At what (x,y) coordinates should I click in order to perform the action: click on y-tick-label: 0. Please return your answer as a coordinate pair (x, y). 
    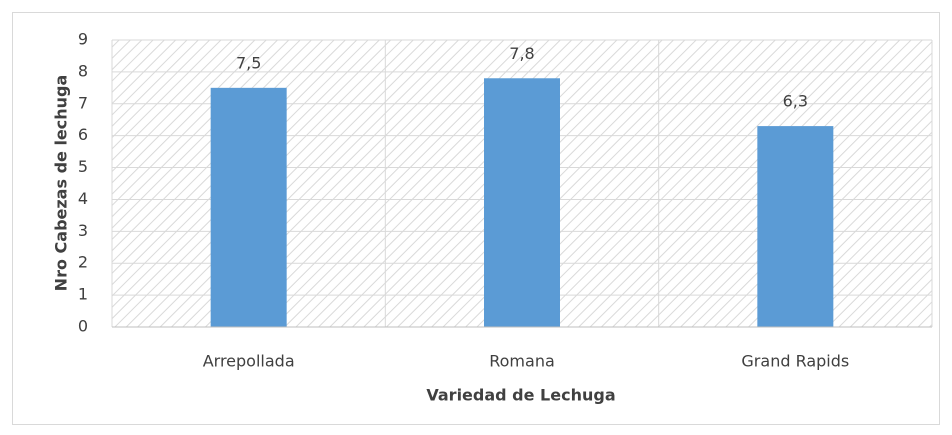
    Looking at the image, I should click on (83, 326).